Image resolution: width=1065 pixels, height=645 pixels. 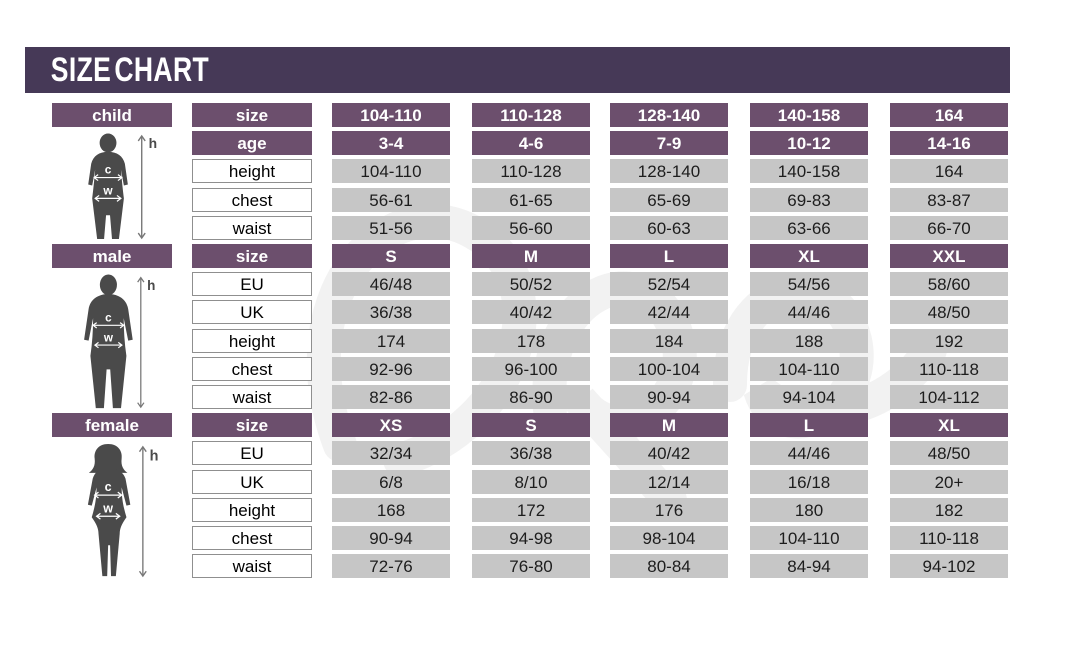 What do you see at coordinates (669, 228) in the screenshot?
I see `value-cell: 60-63` at bounding box center [669, 228].